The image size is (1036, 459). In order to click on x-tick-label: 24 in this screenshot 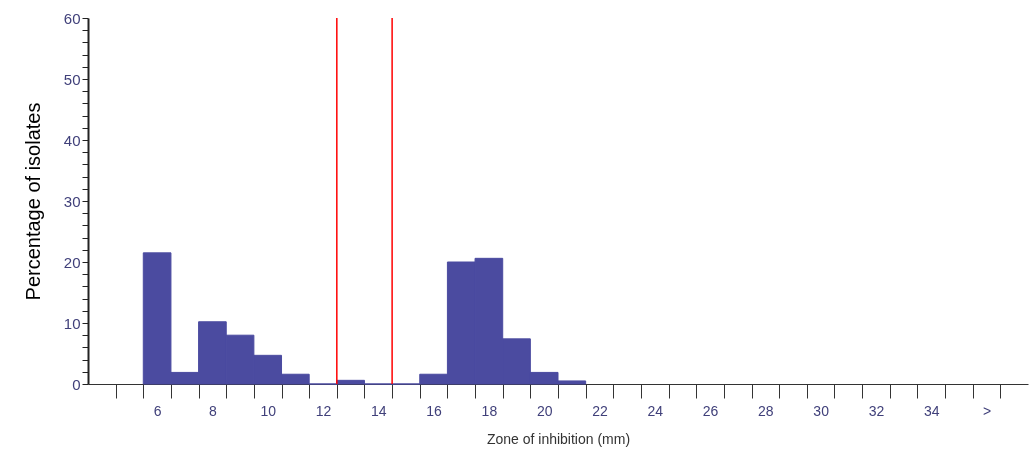, I will do `click(655, 410)`.